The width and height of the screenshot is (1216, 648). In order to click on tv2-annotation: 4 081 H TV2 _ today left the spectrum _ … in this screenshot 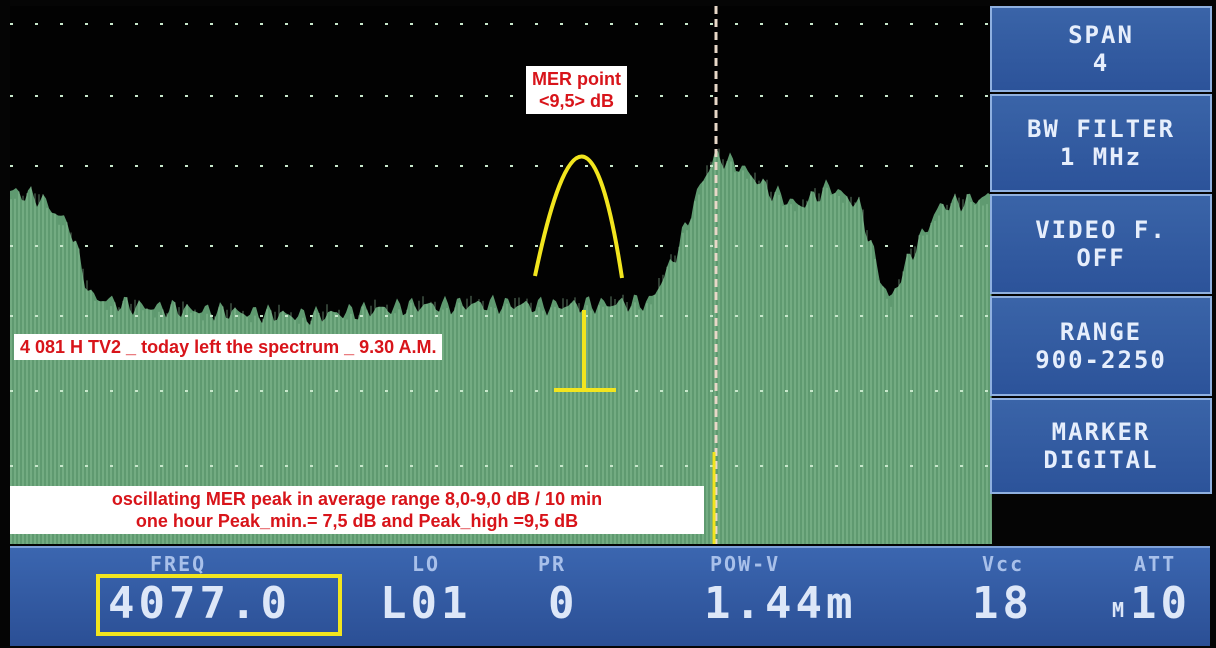, I will do `click(228, 347)`.